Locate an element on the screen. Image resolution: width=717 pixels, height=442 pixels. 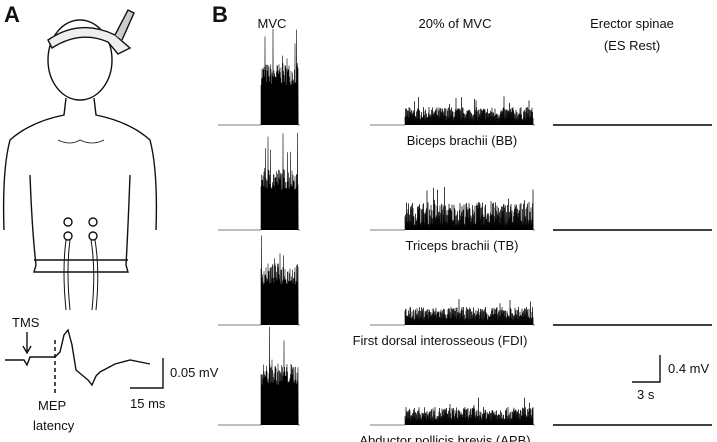
muscle-label: Abductor pollicis brevis (APB) is located at coordinates (444, 437).